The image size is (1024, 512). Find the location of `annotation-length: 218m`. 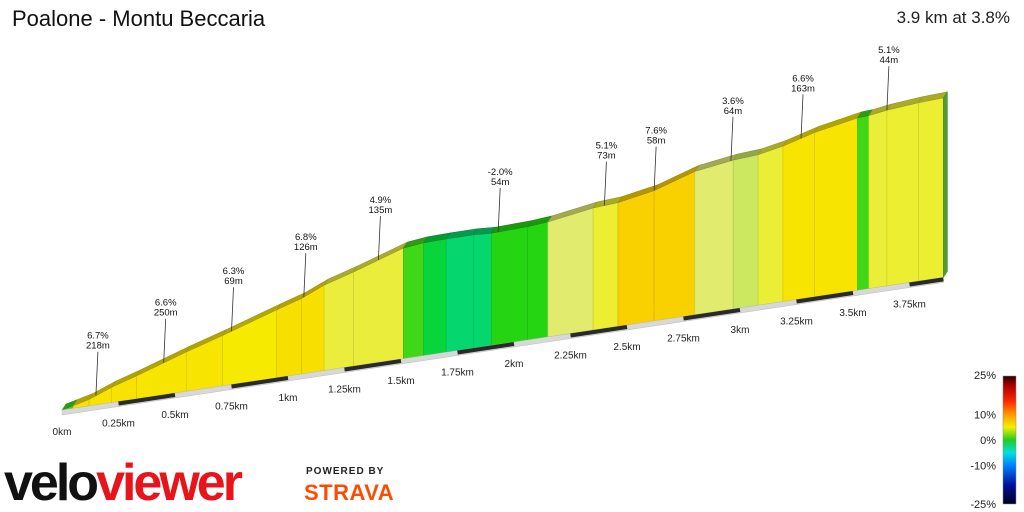

annotation-length: 218m is located at coordinates (98, 346).